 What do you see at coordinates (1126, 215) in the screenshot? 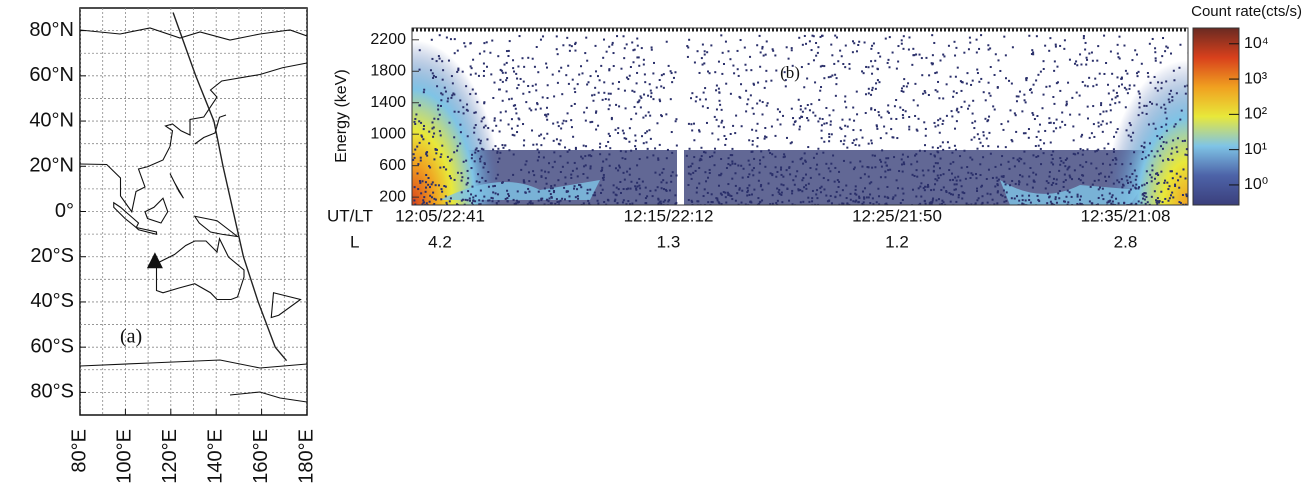
I see `x-tick-label: 12:35/21:08` at bounding box center [1126, 215].